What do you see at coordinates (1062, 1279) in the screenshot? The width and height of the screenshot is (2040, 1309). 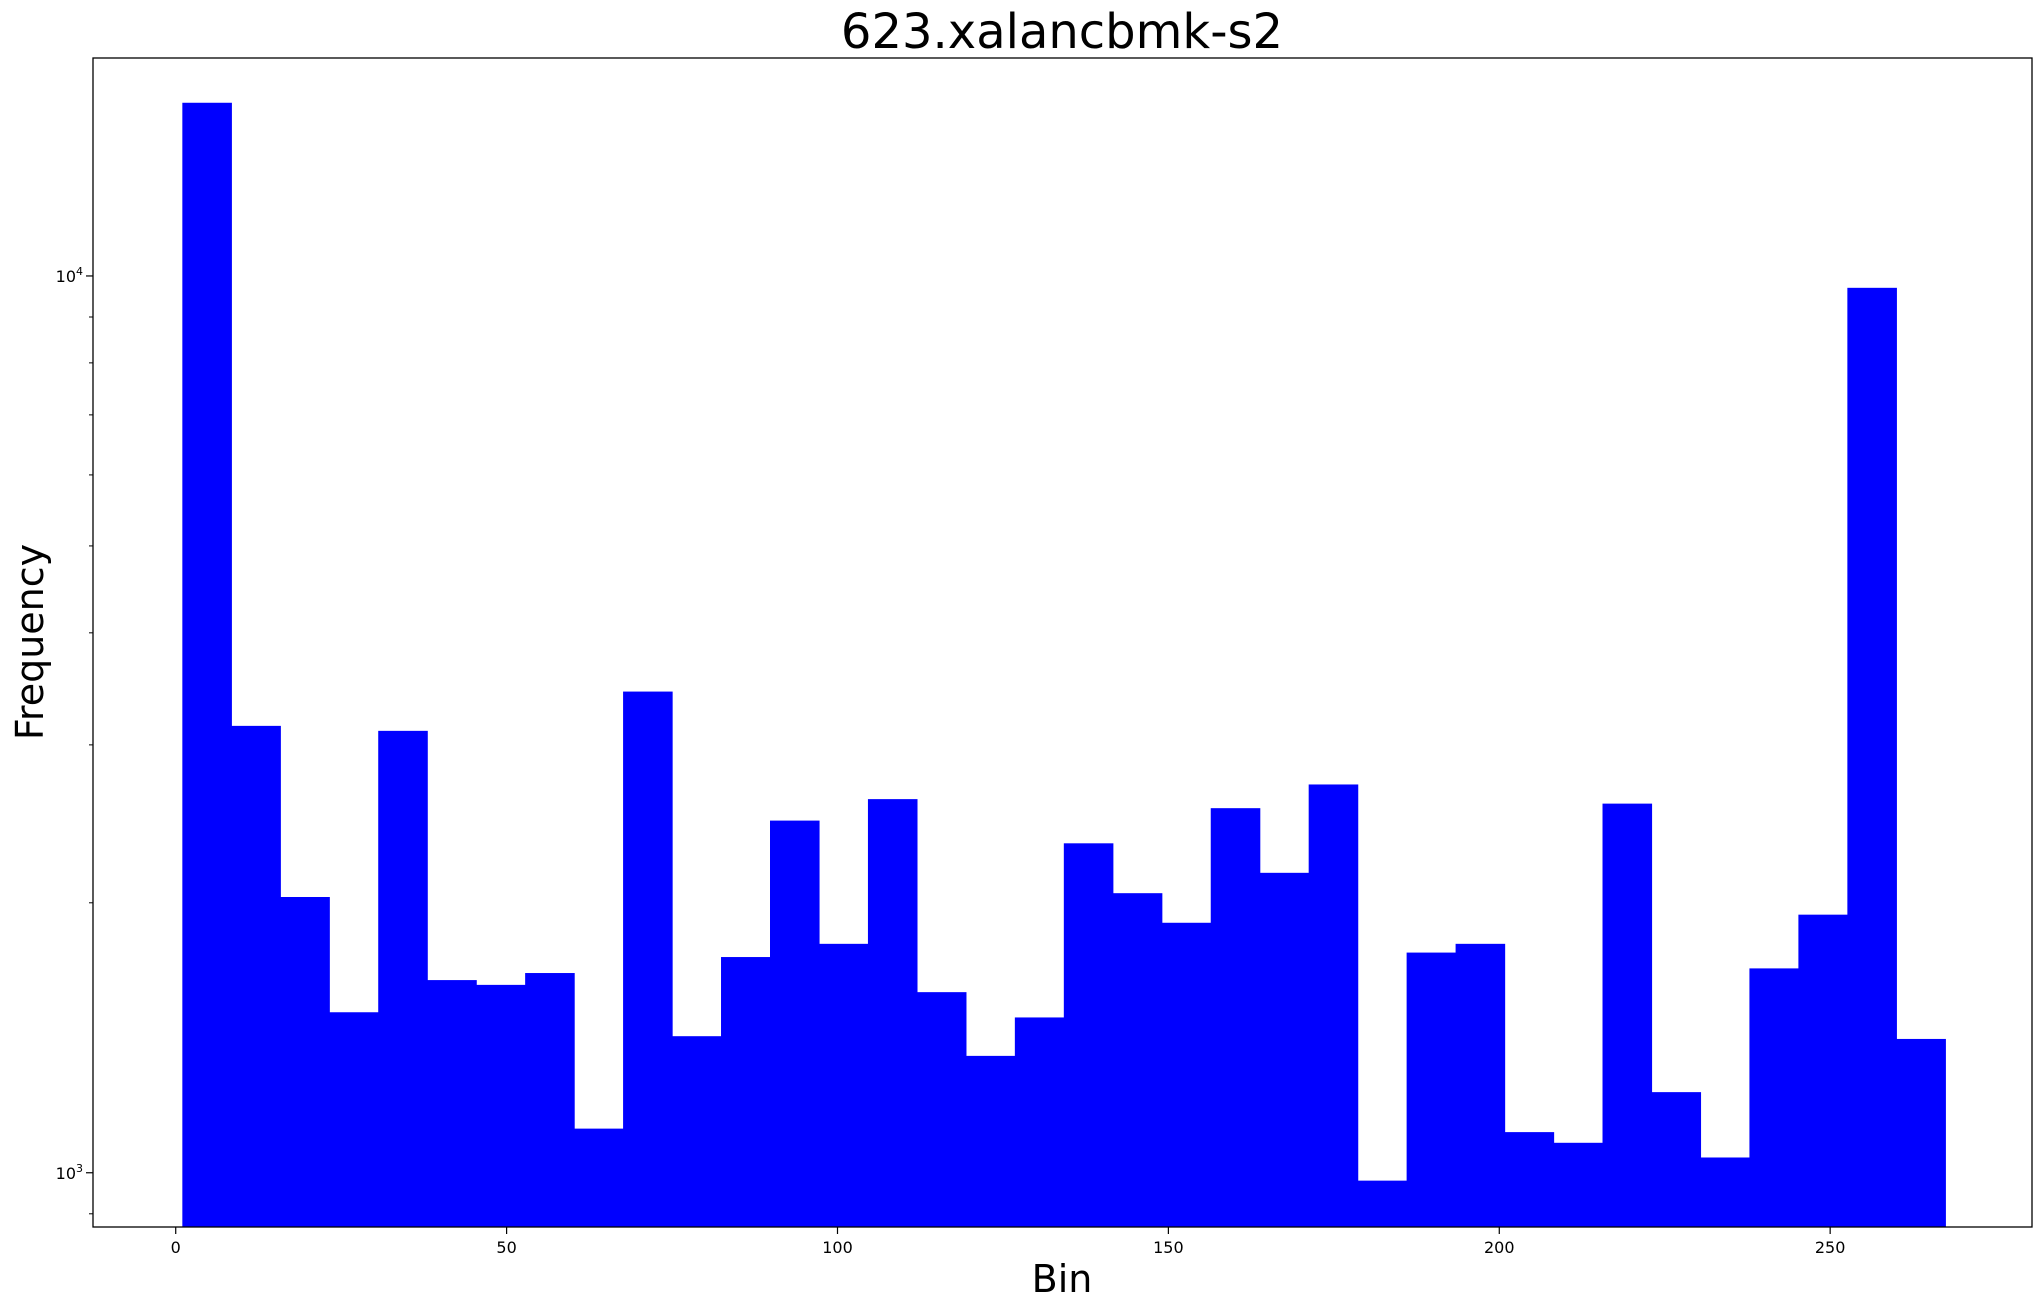 I see `x-axis-title: Bin` at bounding box center [1062, 1279].